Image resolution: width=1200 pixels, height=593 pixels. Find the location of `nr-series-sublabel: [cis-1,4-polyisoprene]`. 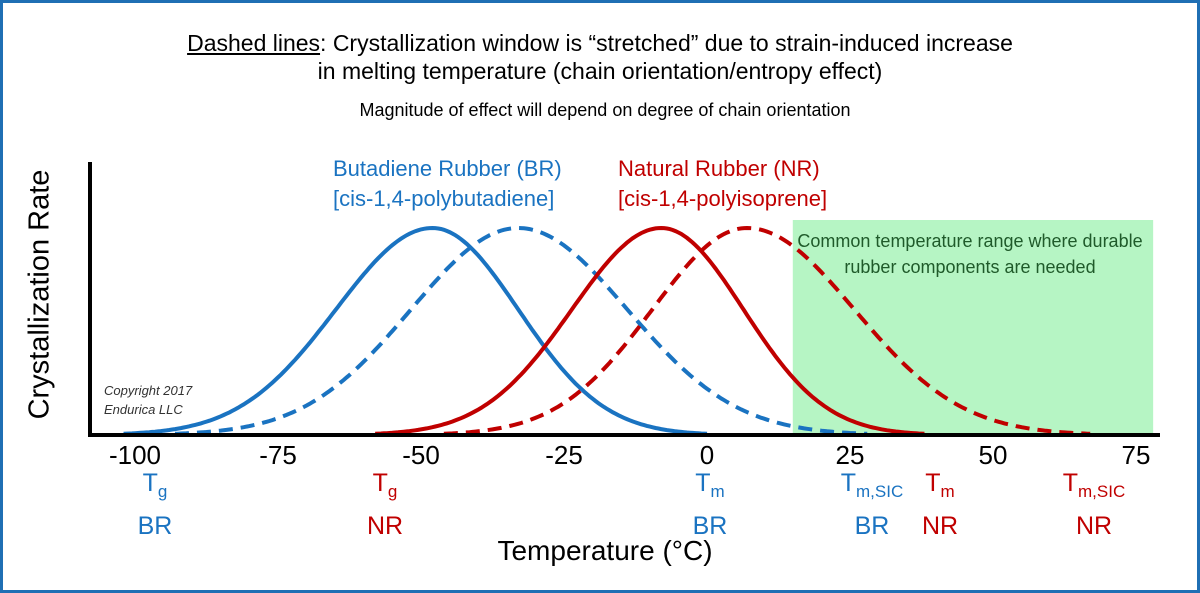

nr-series-sublabel: [cis-1,4-polyisoprene] is located at coordinates (723, 198).